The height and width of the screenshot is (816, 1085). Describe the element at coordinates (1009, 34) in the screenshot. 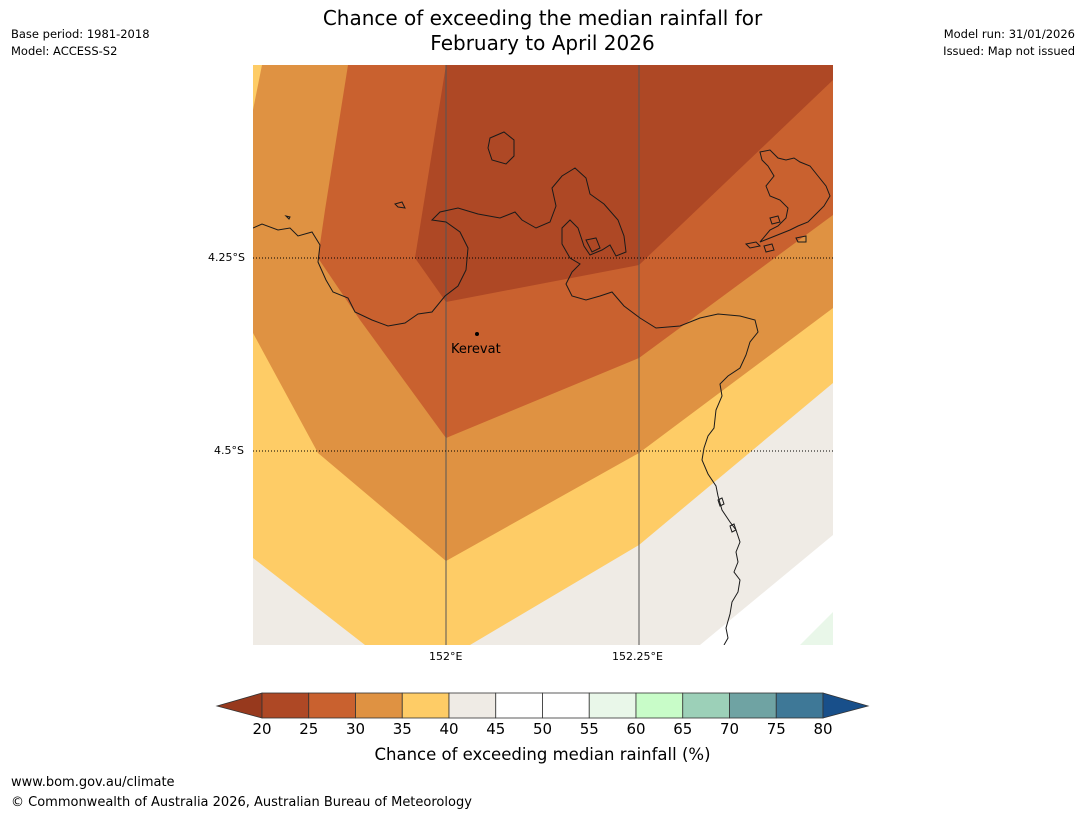

I see `model-run: Model run: 31/01/2026` at that location.